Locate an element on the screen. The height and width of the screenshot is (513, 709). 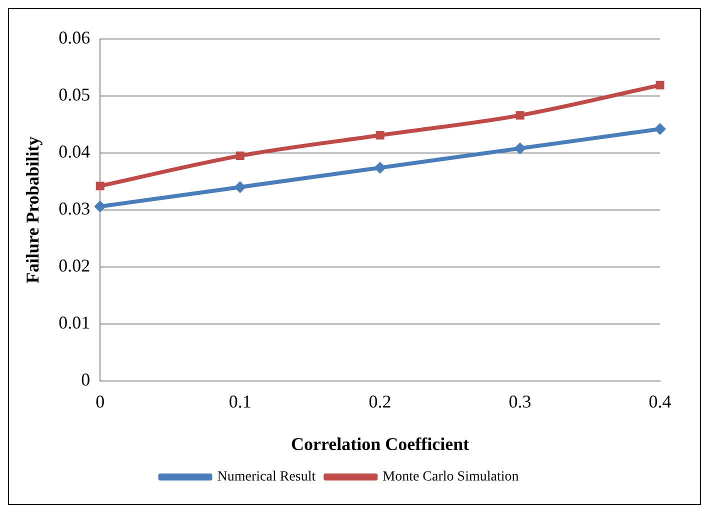
legend-label: Numerical Result is located at coordinates (266, 477).